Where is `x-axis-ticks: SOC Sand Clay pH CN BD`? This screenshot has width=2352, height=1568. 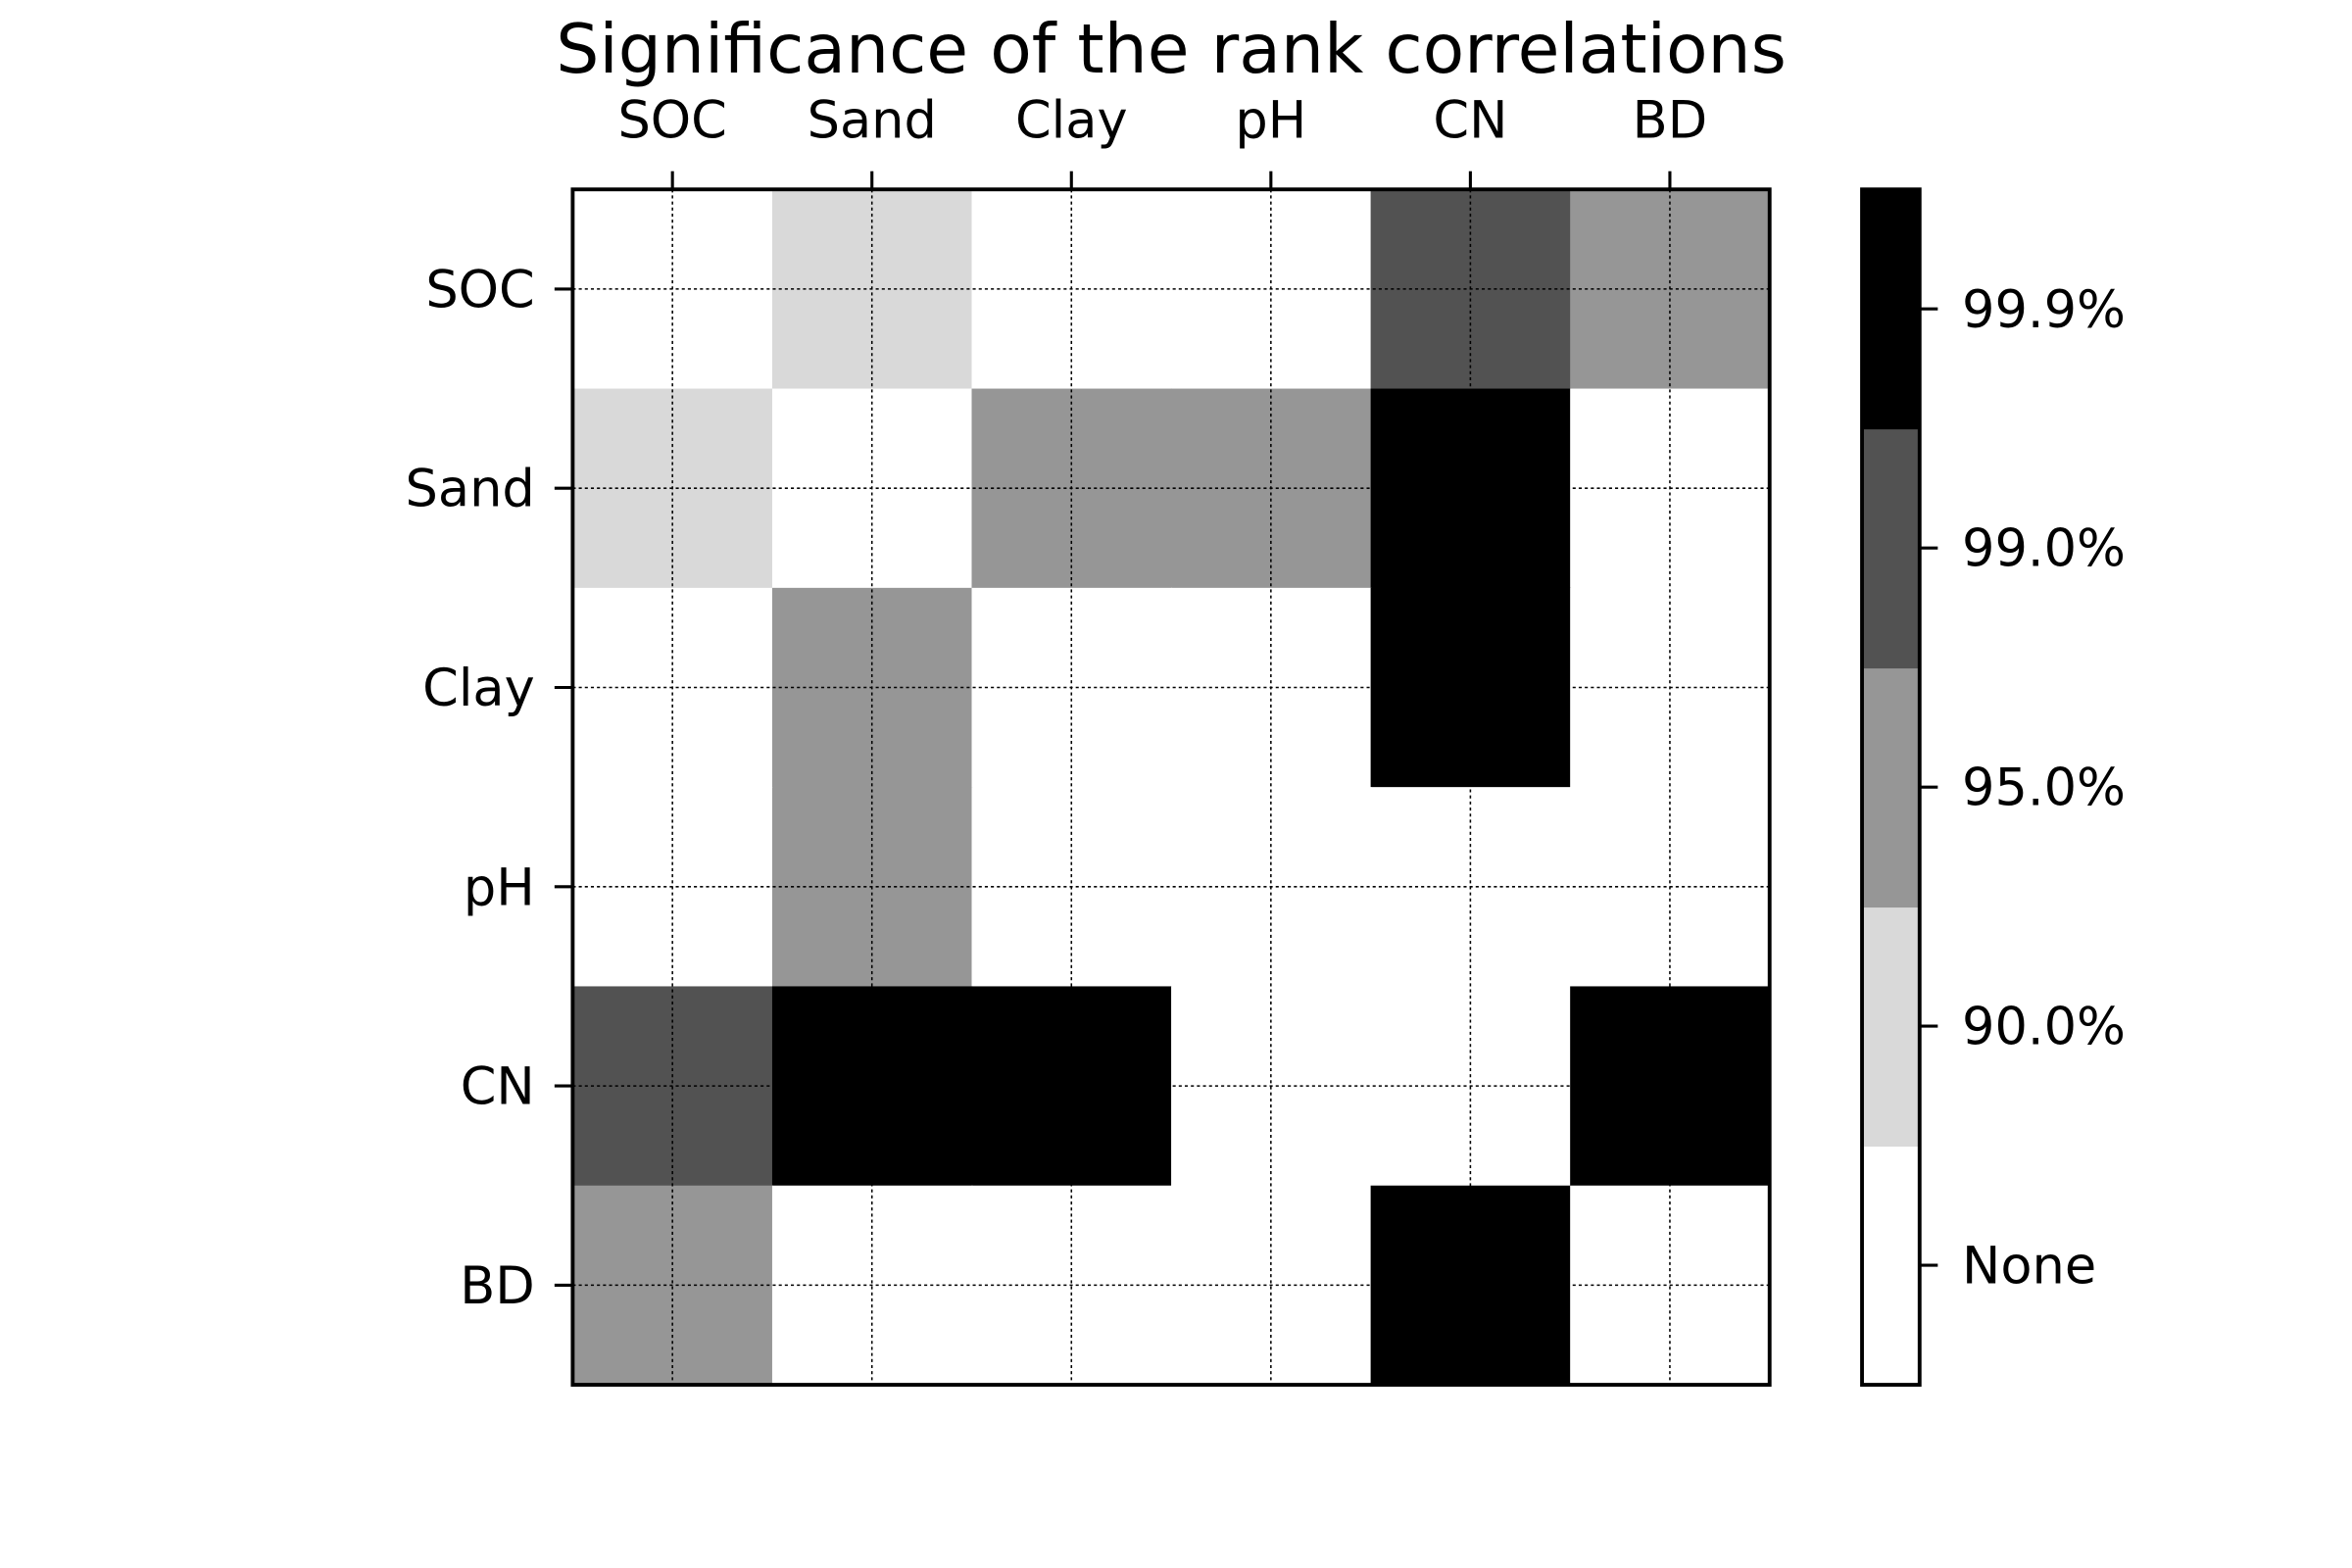 x-axis-ticks: SOC Sand Clay pH CN BD is located at coordinates (1162, 140).